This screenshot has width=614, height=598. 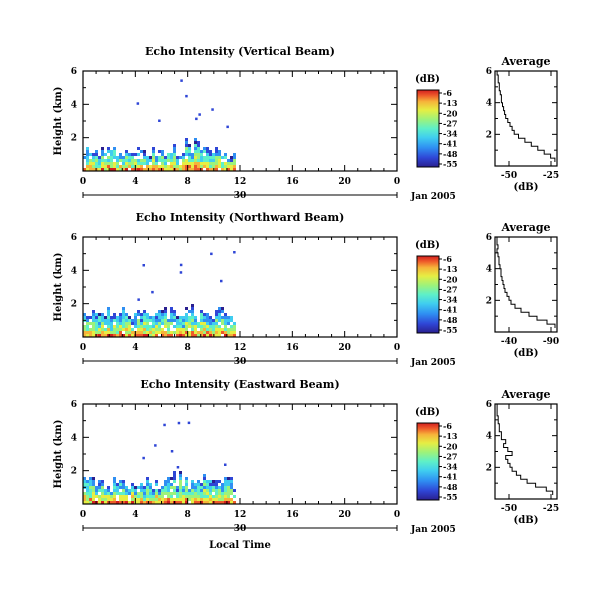 I want to click on profile-y-tick-label: 4, so click(x=489, y=437).